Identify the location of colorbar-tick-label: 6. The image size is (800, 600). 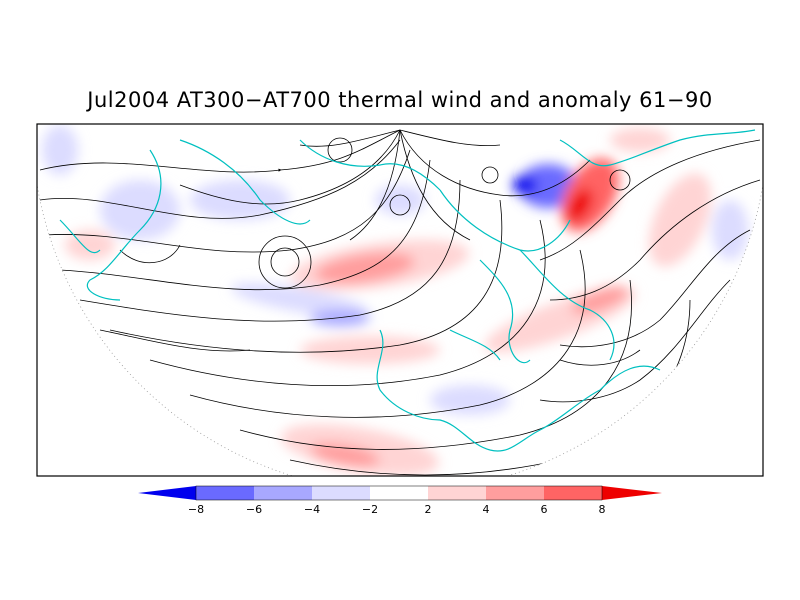
(544, 509).